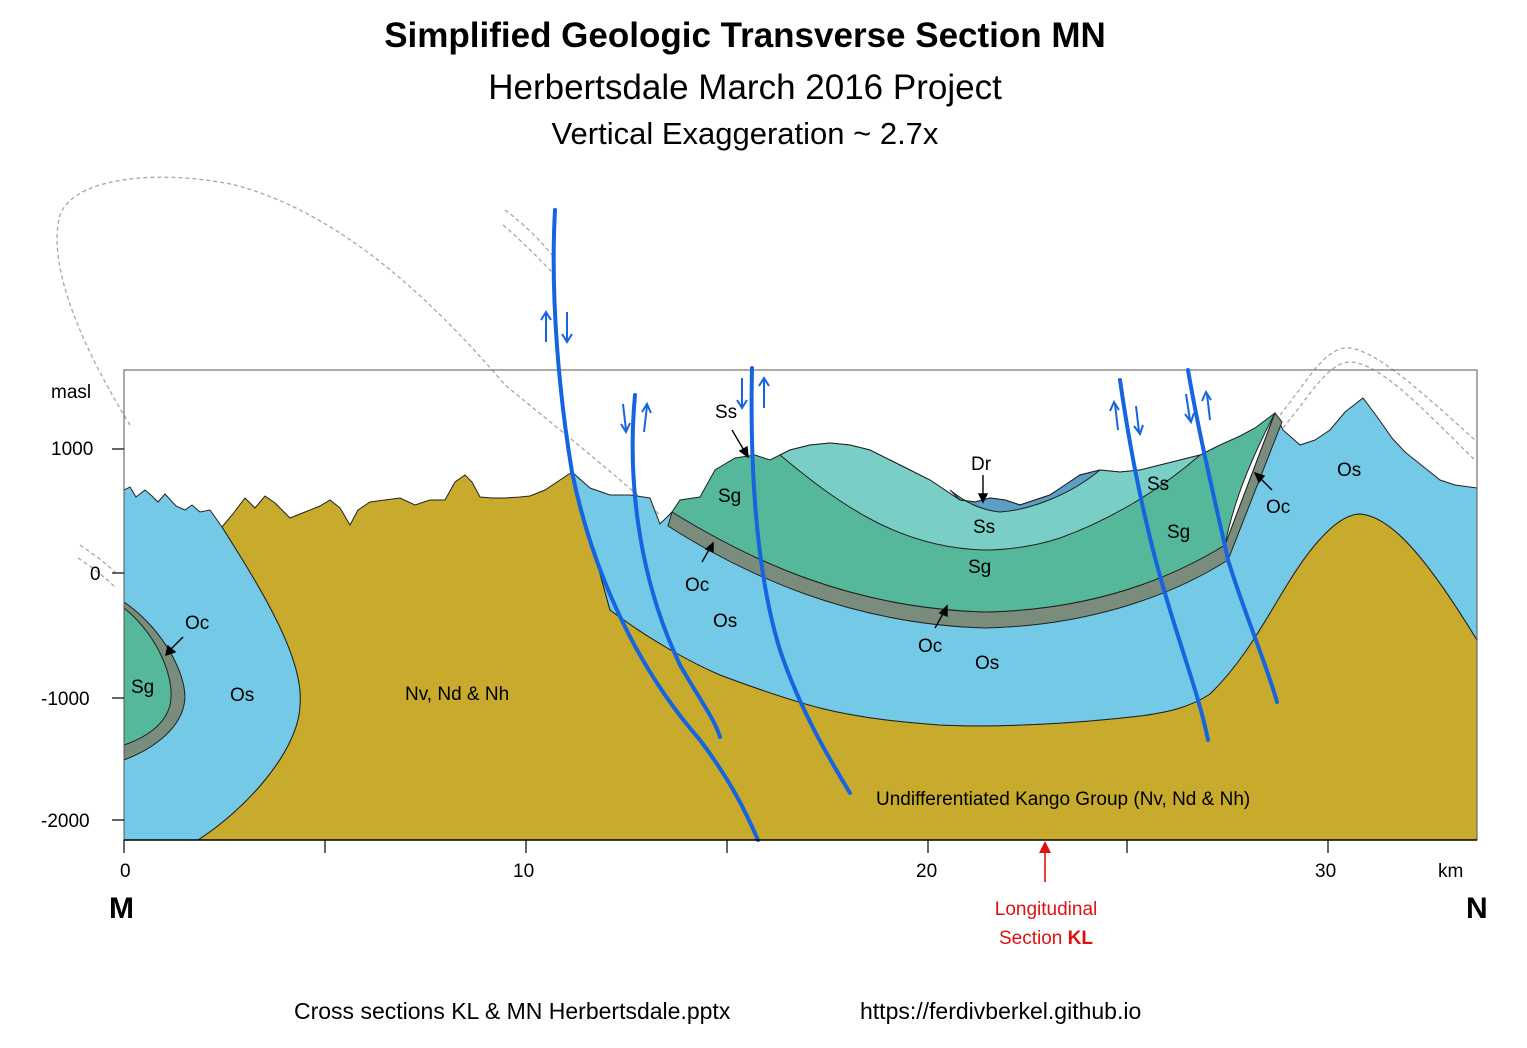 The height and width of the screenshot is (1048, 1527). I want to click on x-tick-label: 10, so click(523, 871).